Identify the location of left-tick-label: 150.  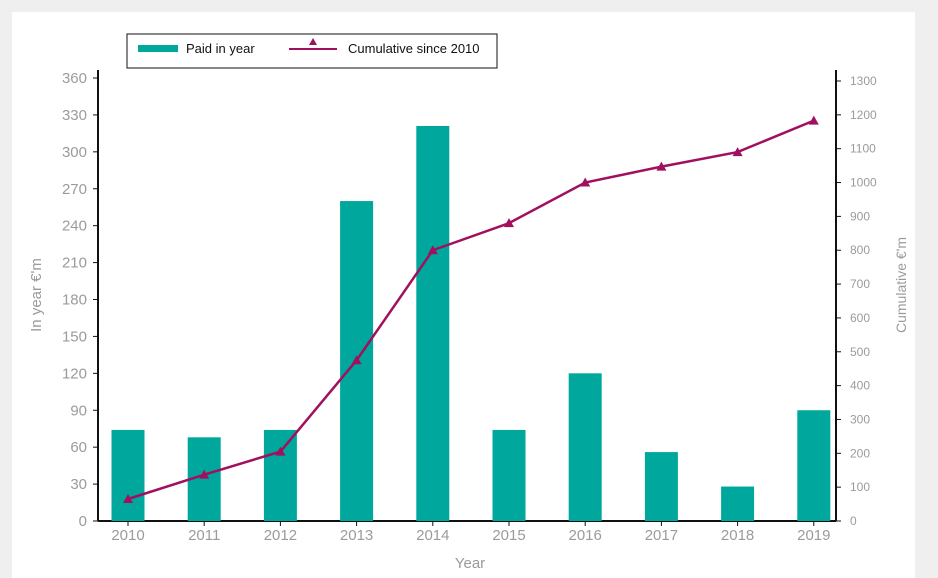
(74, 336).